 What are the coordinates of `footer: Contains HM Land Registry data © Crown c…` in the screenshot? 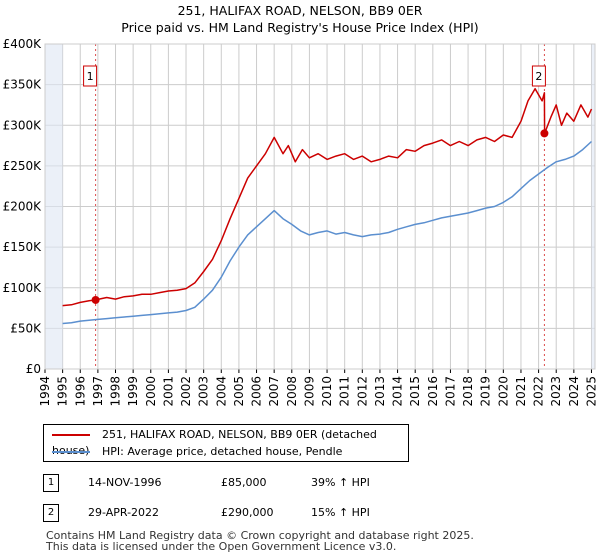 It's located at (260, 541).